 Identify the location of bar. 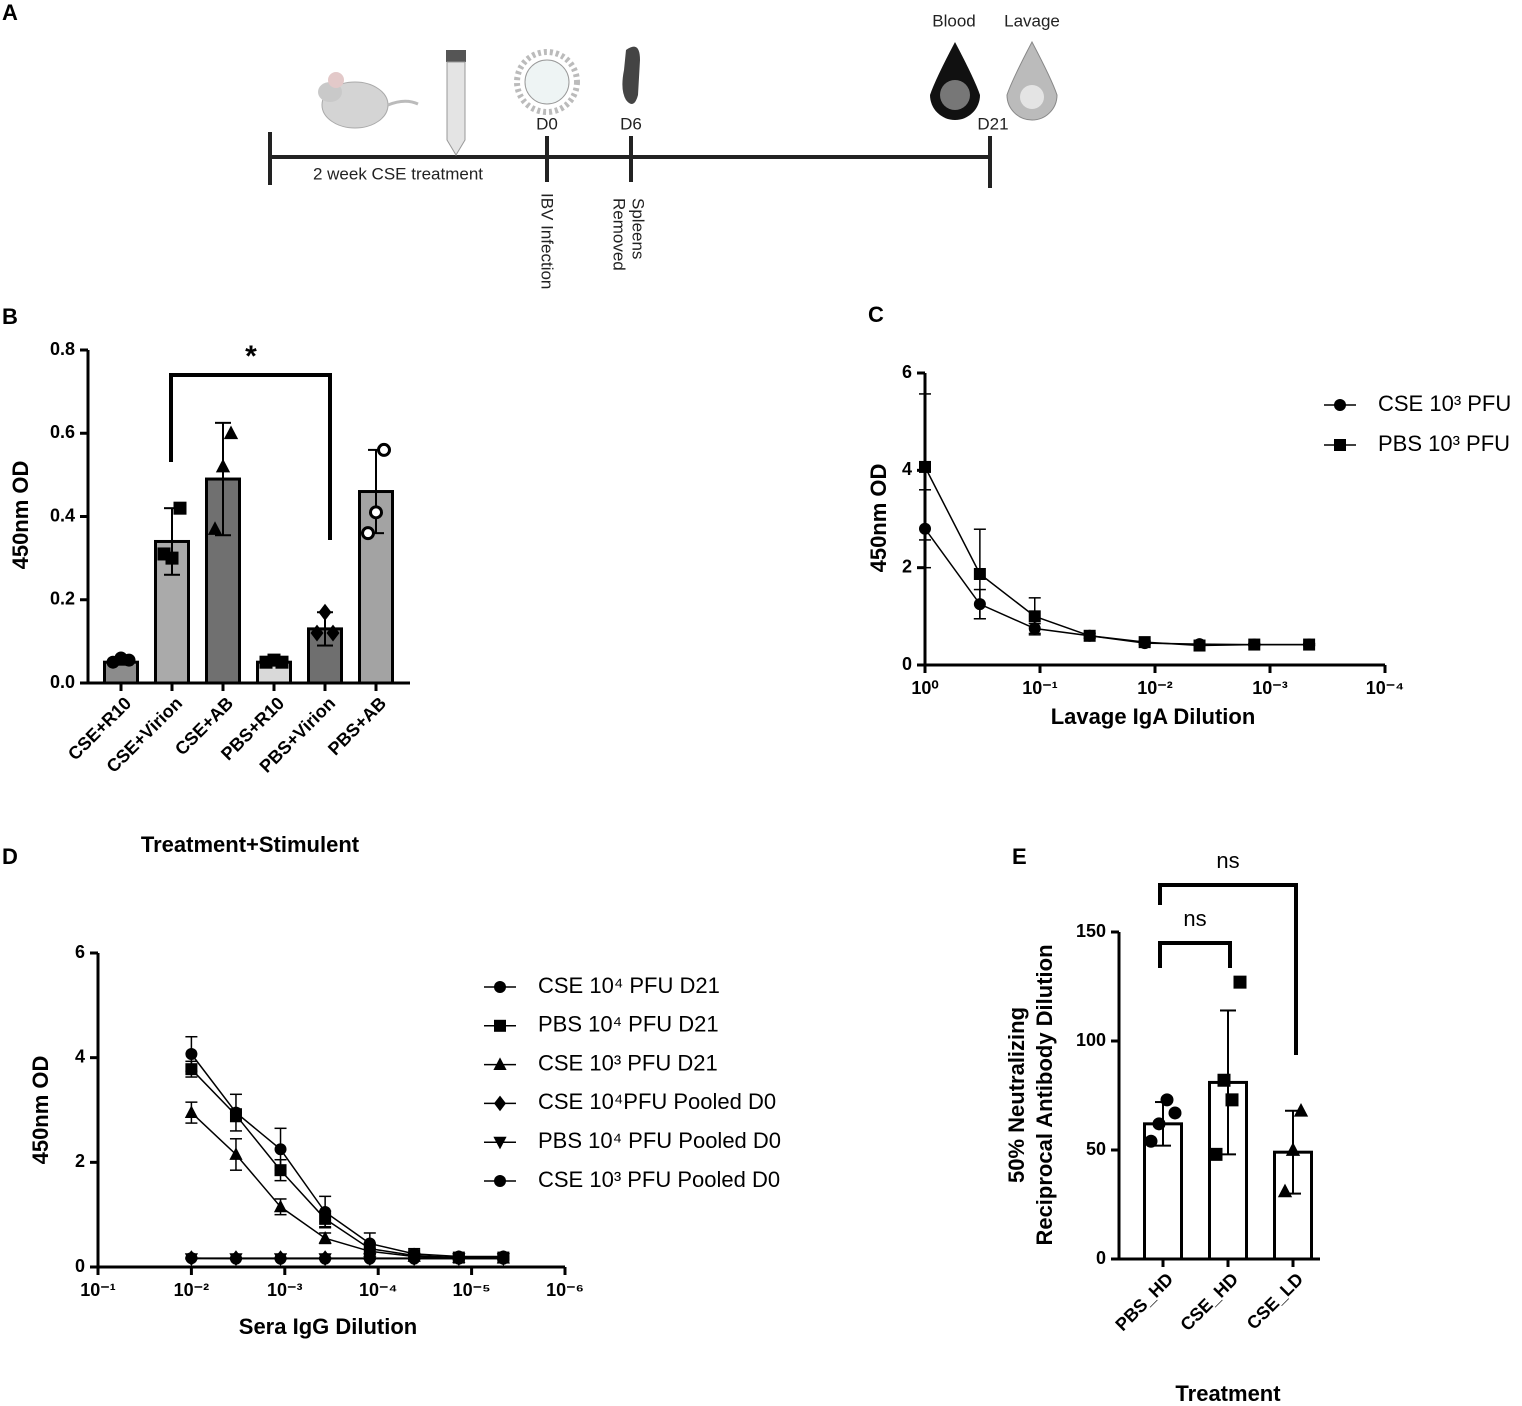
(1228, 1170).